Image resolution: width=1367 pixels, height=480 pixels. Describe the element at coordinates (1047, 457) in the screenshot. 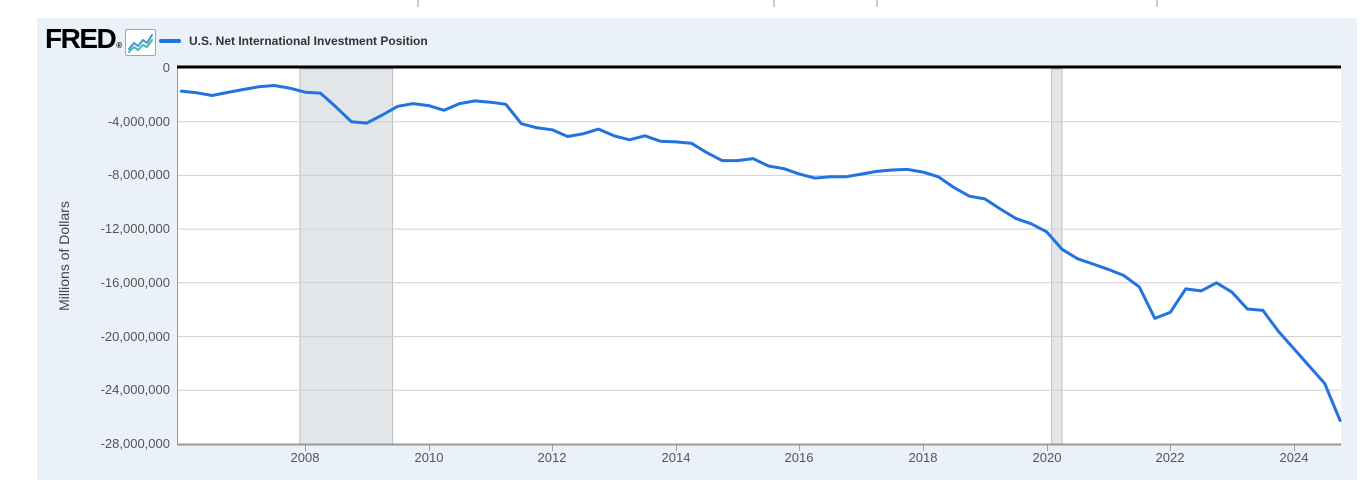

I see `x-axis-tick-label: 2020` at that location.